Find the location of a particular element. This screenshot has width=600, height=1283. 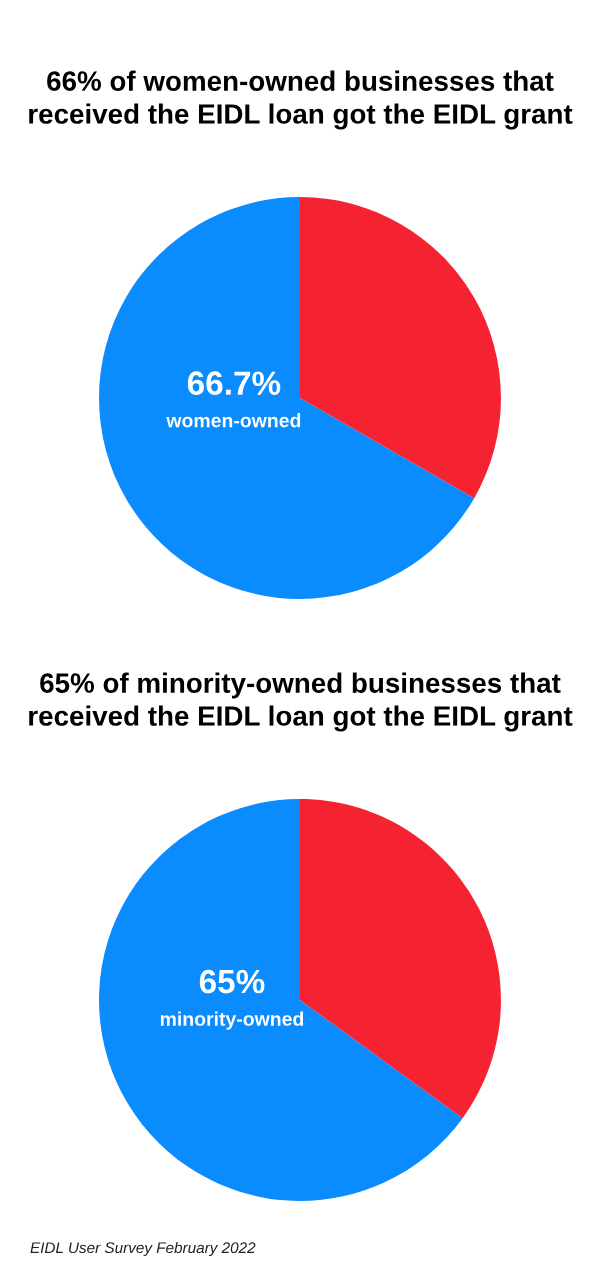

data-label: 66.7% is located at coordinates (234, 383).